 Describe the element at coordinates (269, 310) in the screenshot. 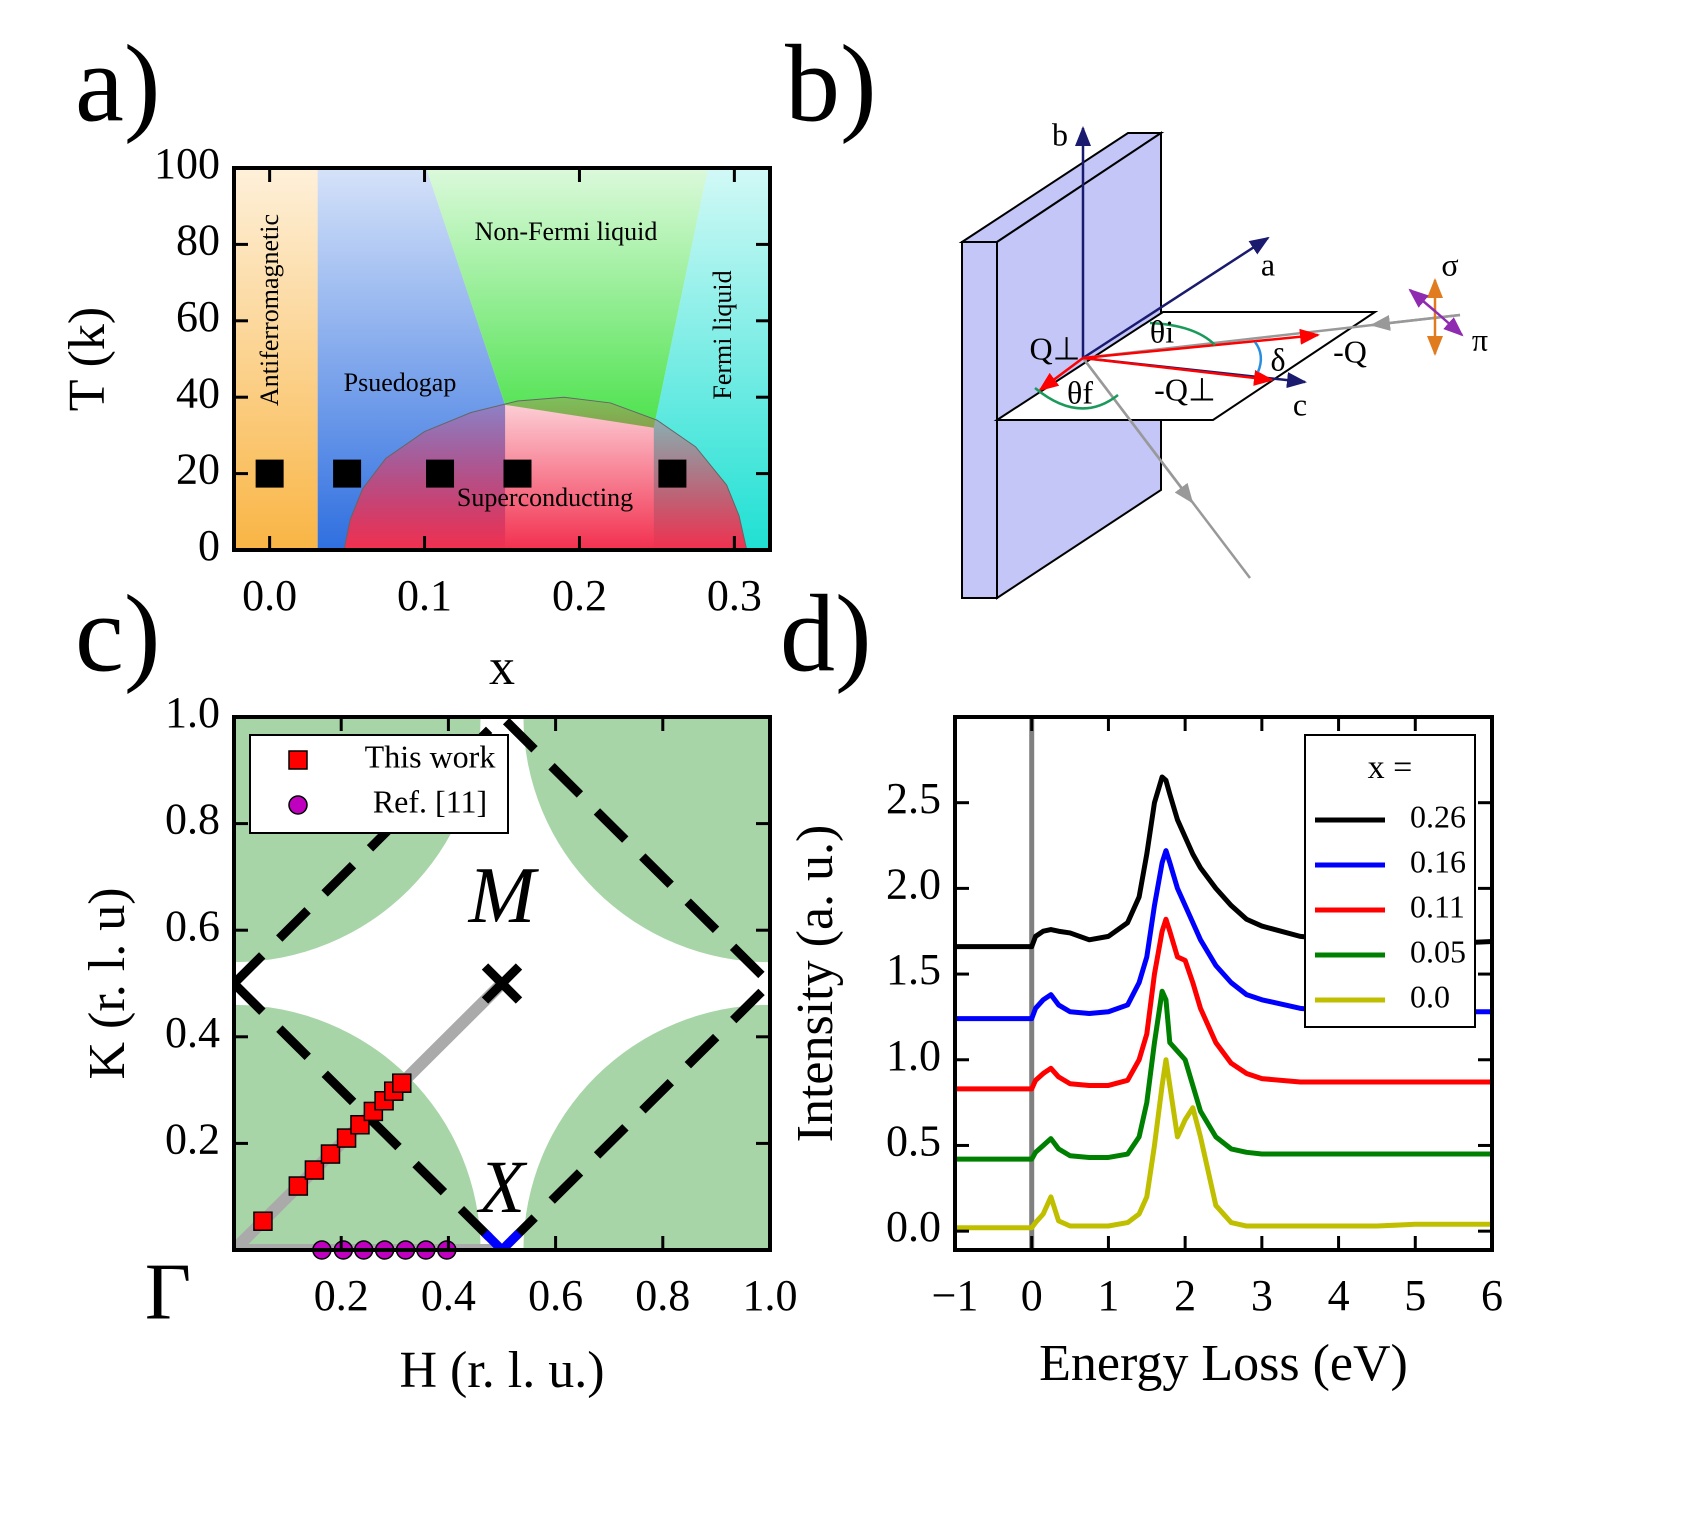

I see `region-label: Antiferromagnetic` at that location.